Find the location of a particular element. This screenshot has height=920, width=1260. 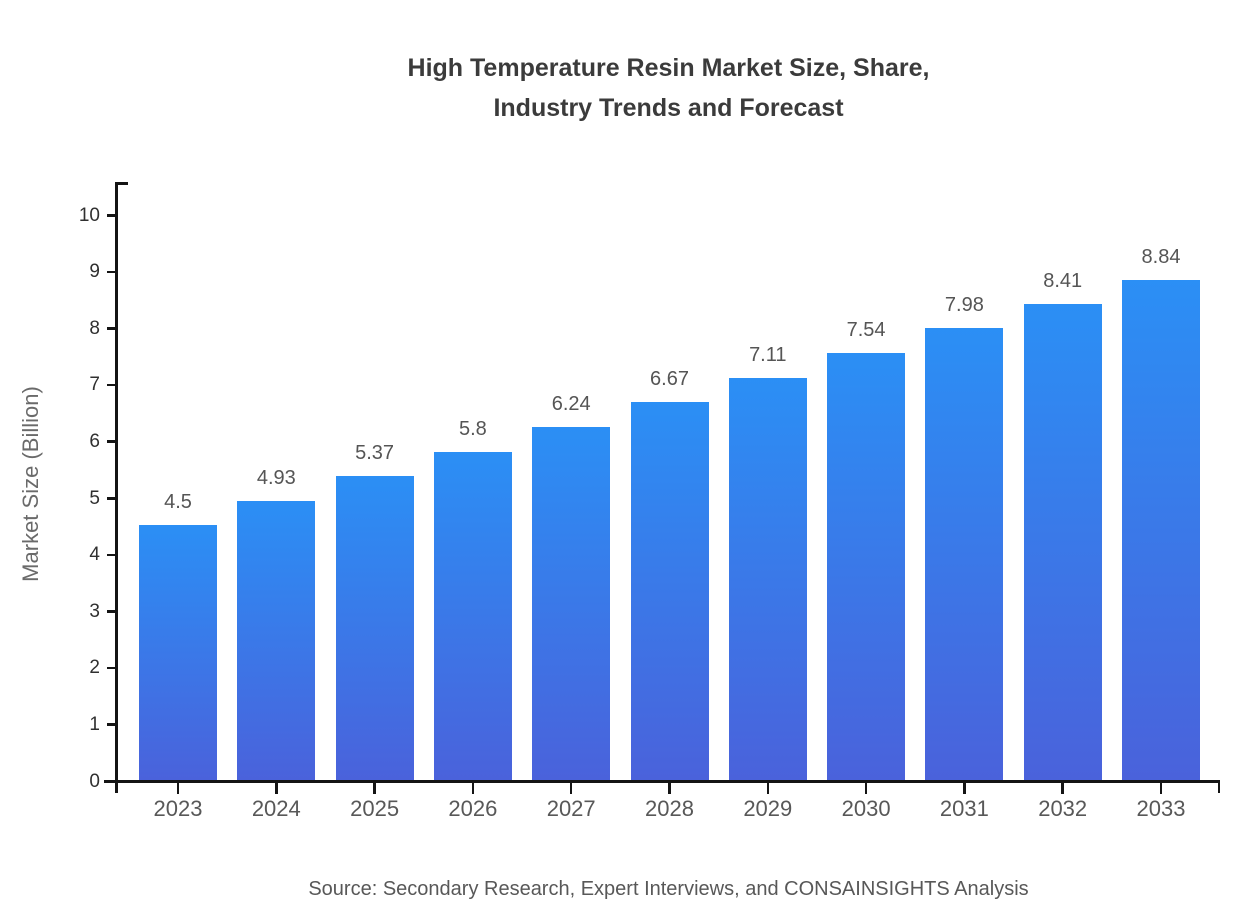

x-tick-label: 2031 is located at coordinates (964, 808).